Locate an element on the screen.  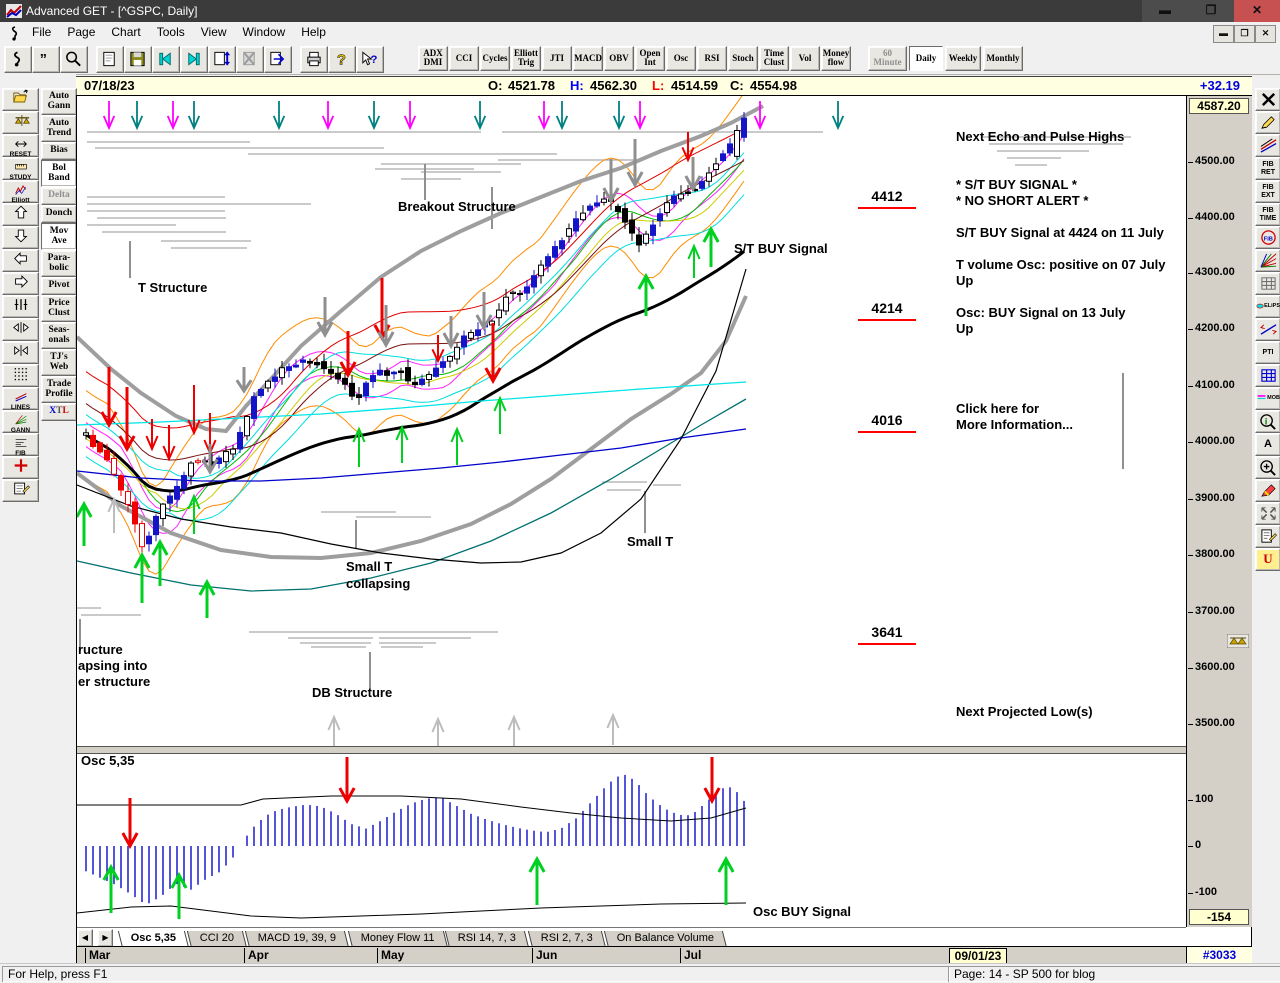
bar-expand-button is located at coordinates (20, 352).